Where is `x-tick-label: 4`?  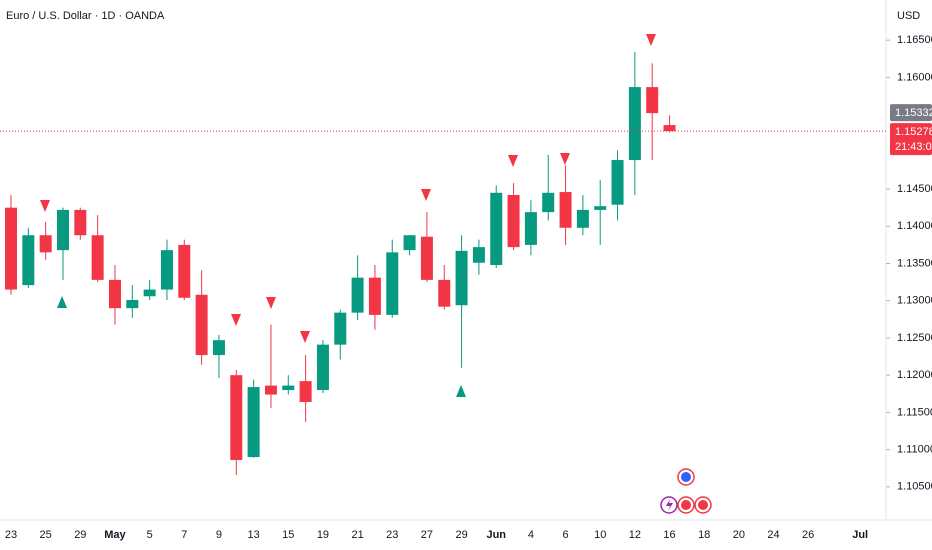
x-tick-label: 4 is located at coordinates (531, 535).